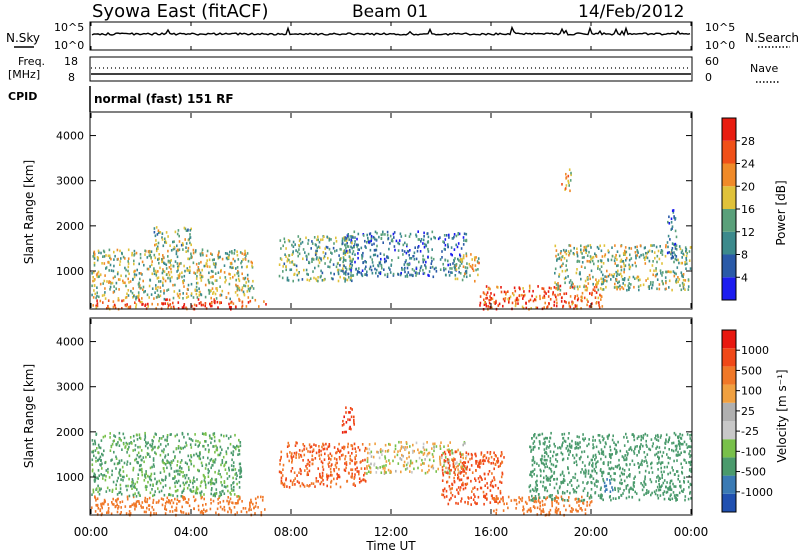 Image resolution: width=800 pixels, height=554 pixels. What do you see at coordinates (748, 141) in the screenshot?
I see `power-colorbar-tick-label: 28` at bounding box center [748, 141].